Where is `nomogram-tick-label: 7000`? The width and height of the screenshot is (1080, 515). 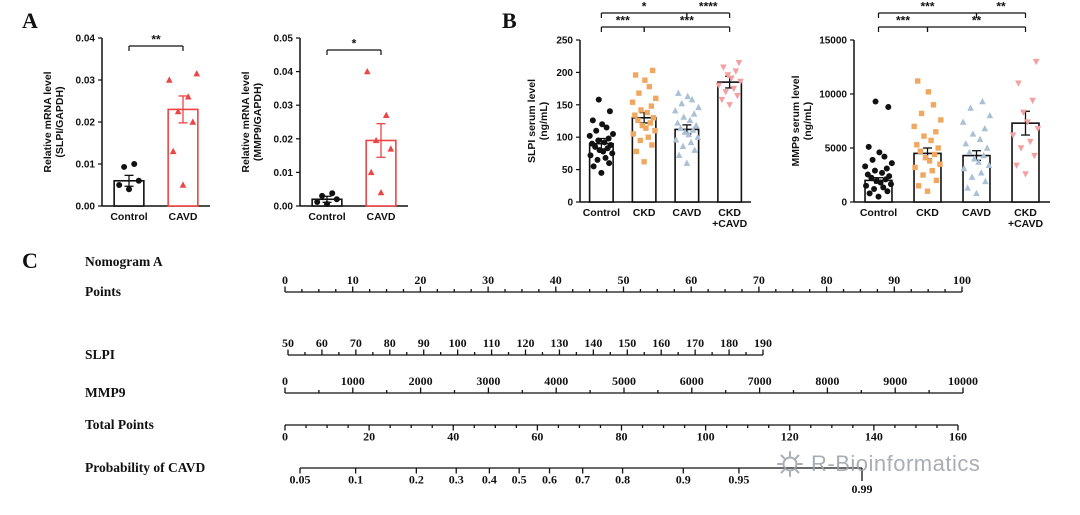 nomogram-tick-label: 7000 is located at coordinates (760, 381).